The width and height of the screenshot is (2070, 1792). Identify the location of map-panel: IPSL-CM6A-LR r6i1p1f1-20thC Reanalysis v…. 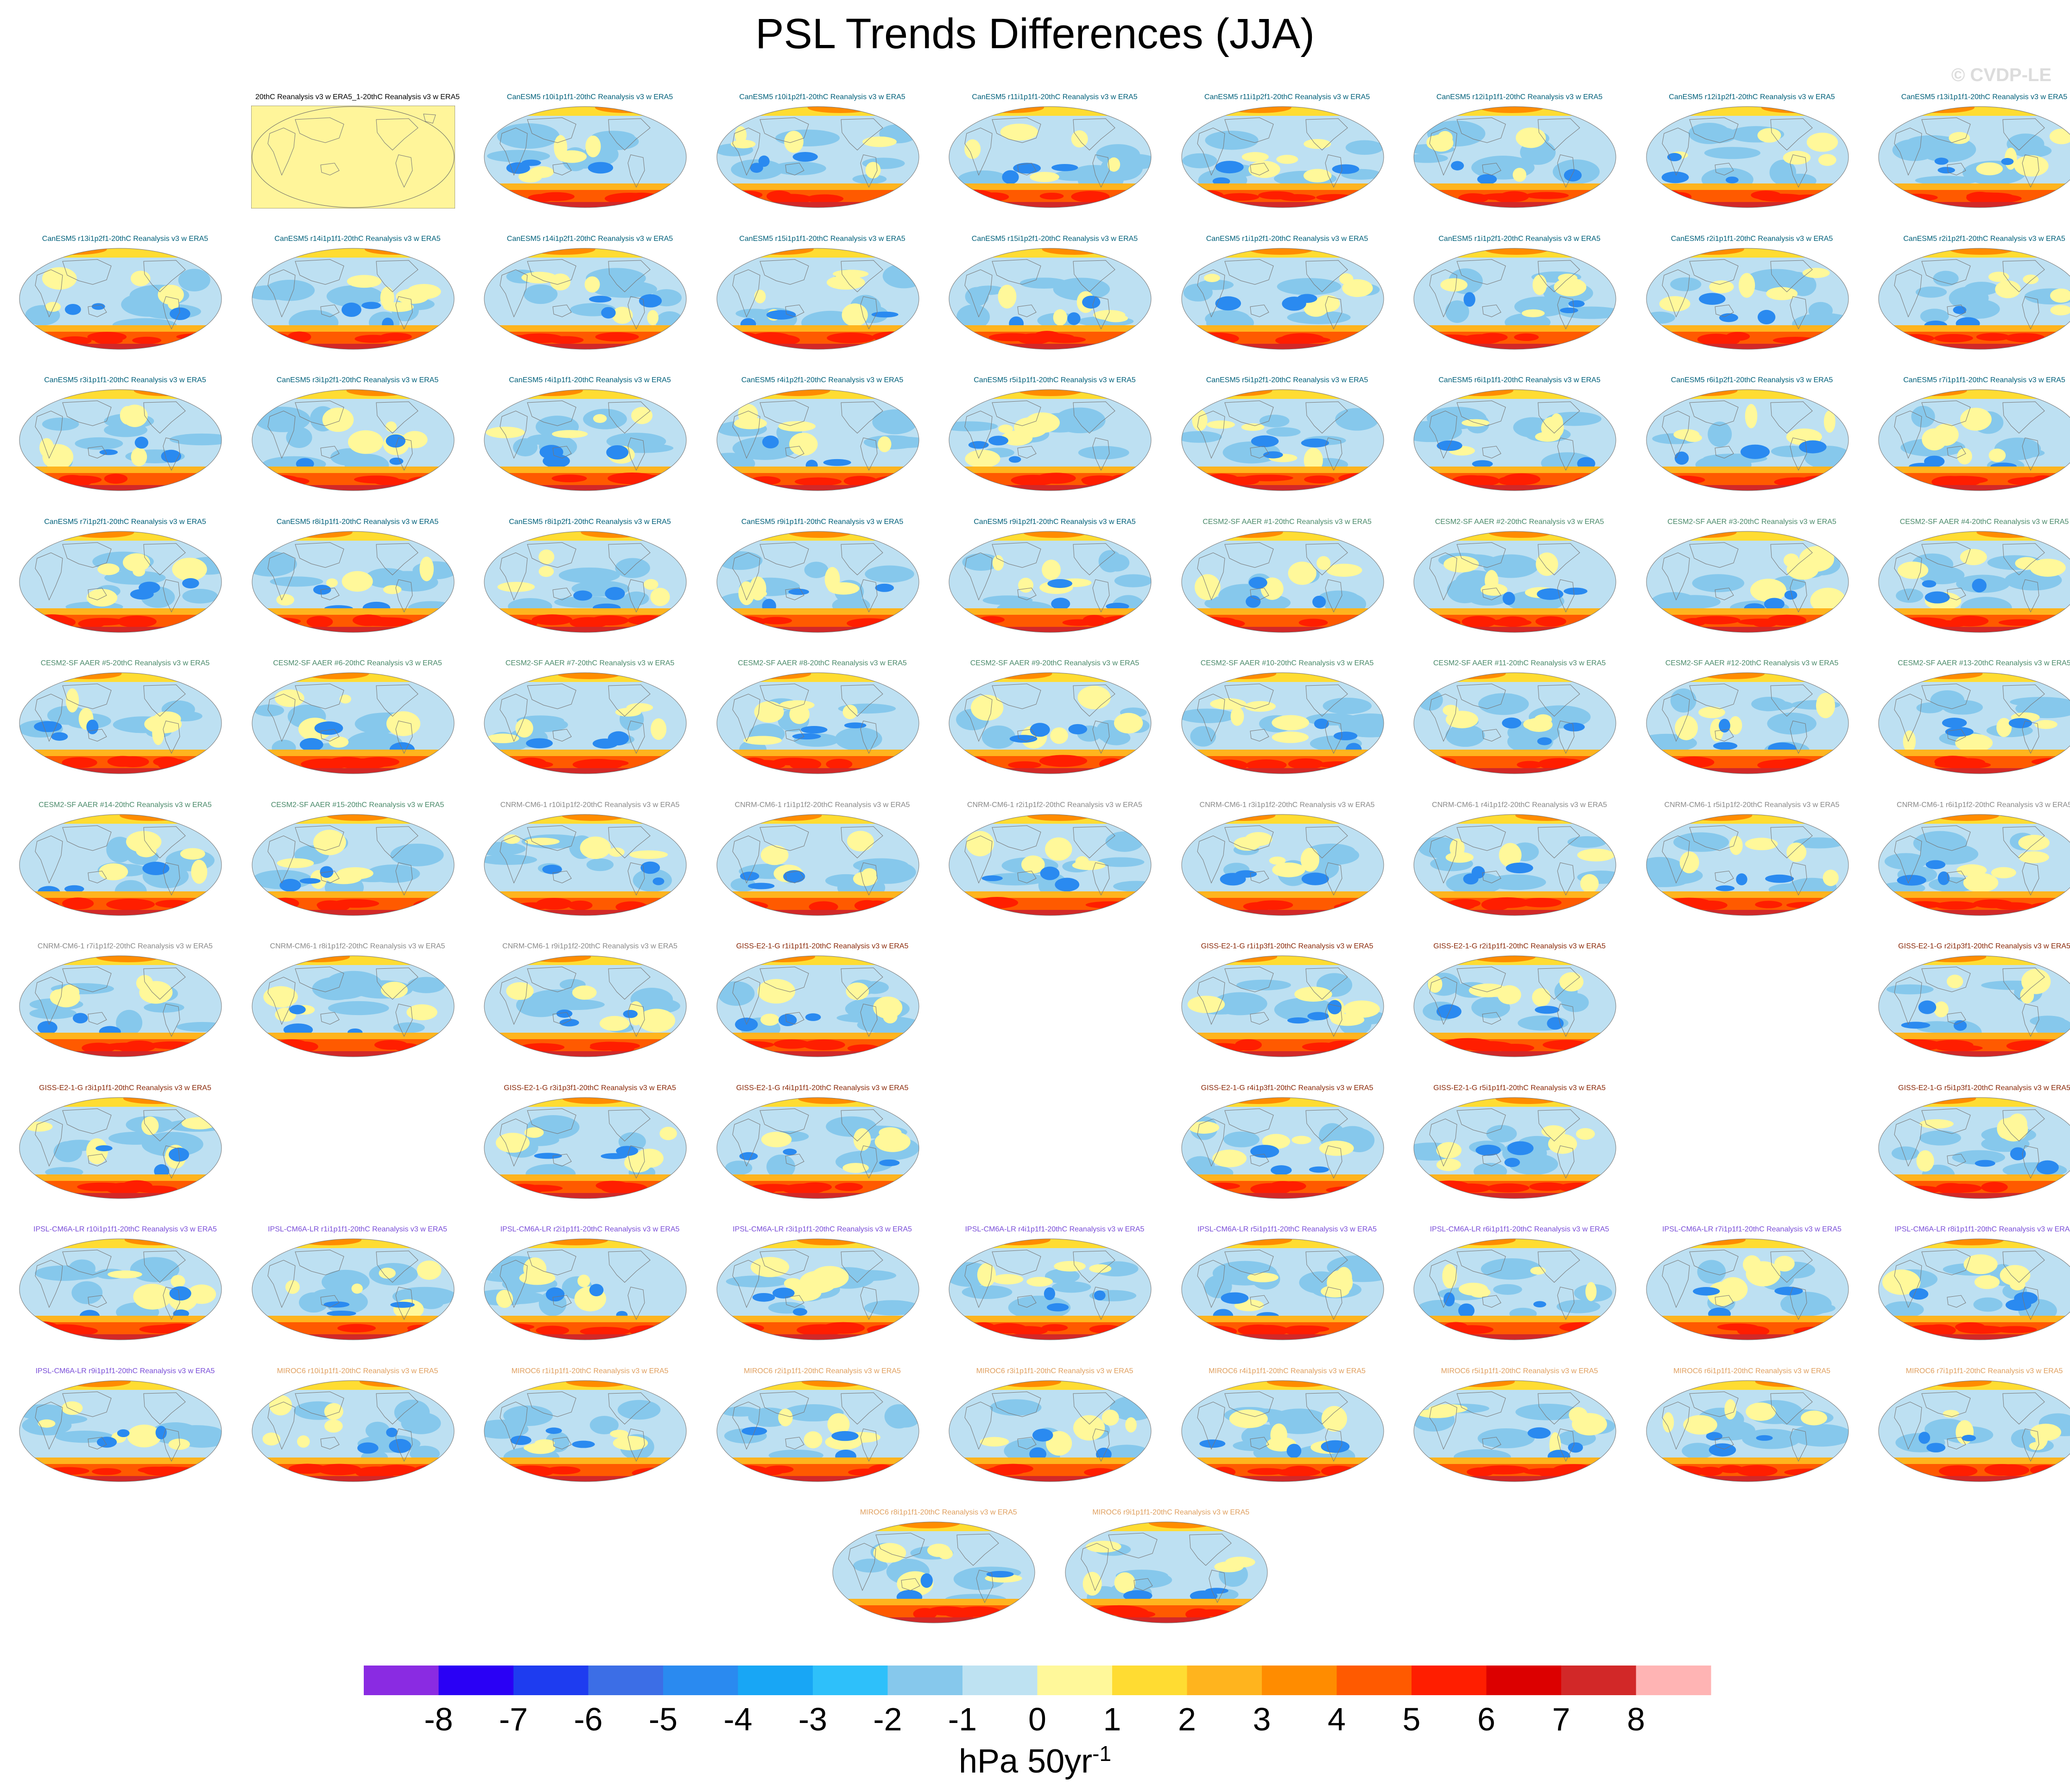
(1519, 1293).